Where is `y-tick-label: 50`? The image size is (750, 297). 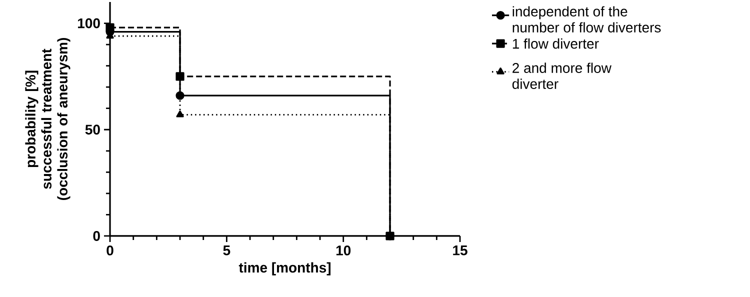 y-tick-label: 50 is located at coordinates (92, 129).